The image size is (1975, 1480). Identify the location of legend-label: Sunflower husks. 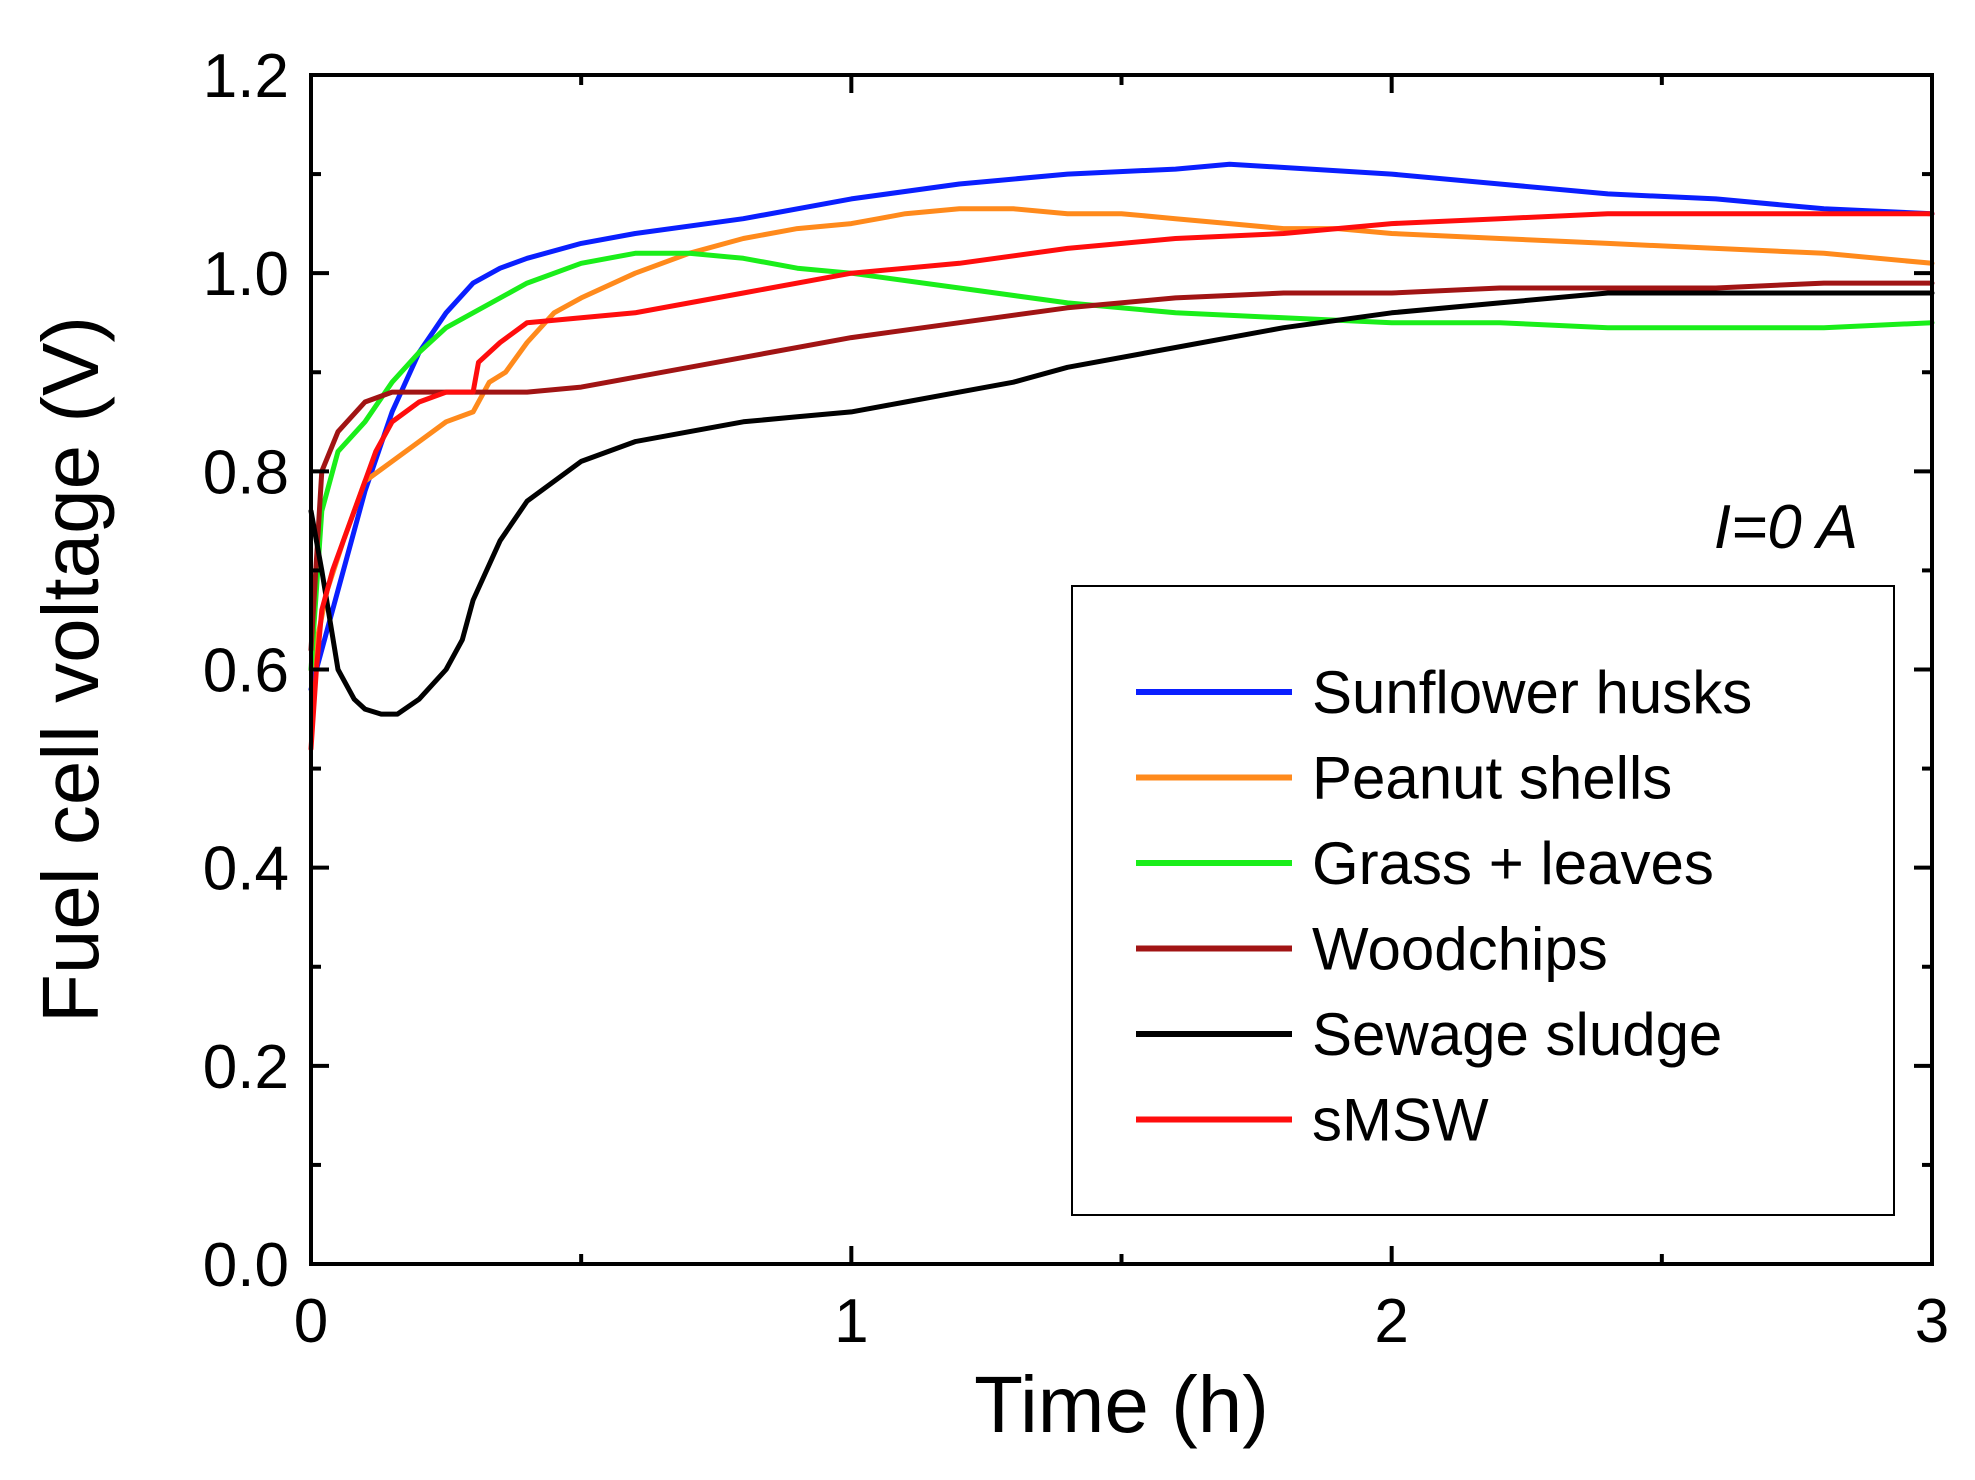
(1532, 692).